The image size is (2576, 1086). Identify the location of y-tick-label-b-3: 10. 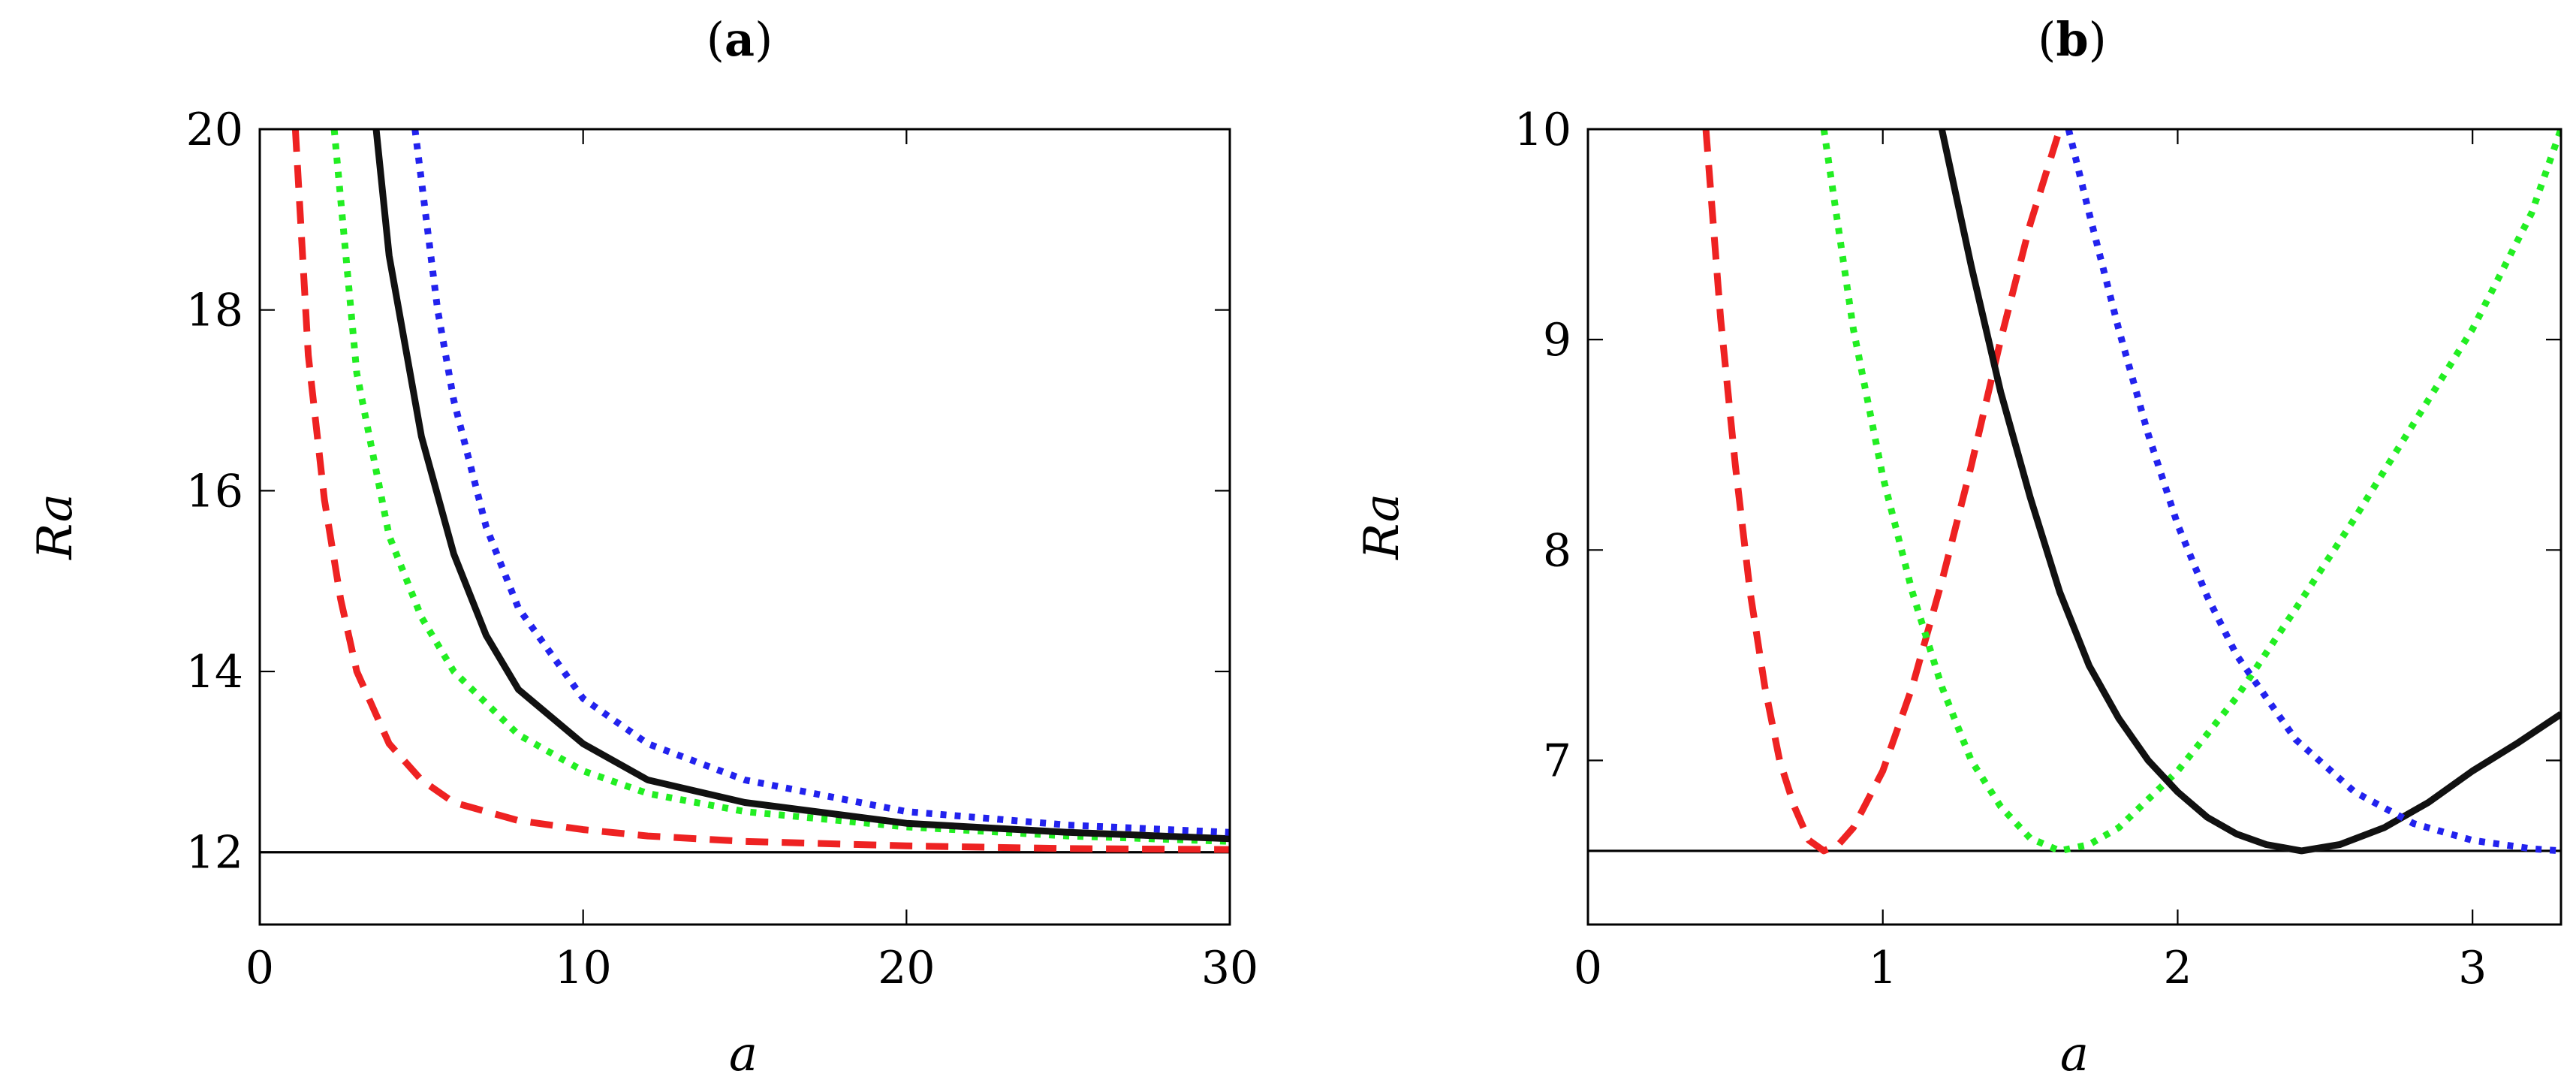
(1542, 130).